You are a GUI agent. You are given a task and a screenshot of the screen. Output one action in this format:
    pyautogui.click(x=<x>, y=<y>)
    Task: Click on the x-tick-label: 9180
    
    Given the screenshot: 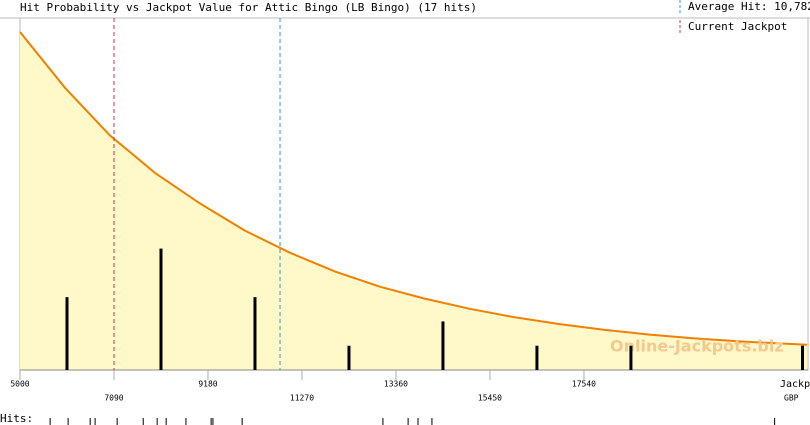 What is the action you would take?
    pyautogui.click(x=207, y=384)
    